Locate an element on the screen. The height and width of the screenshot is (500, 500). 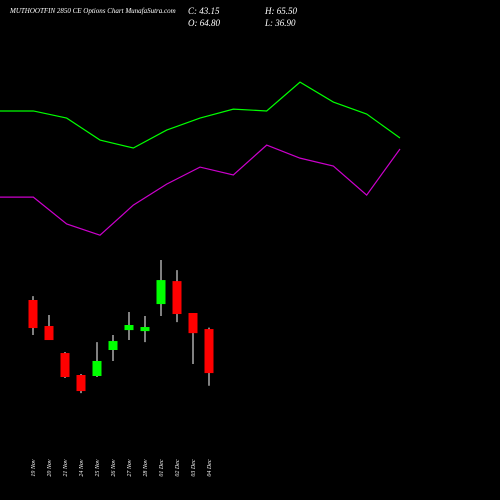
info-close: C: 43.15 is located at coordinates (204, 11).